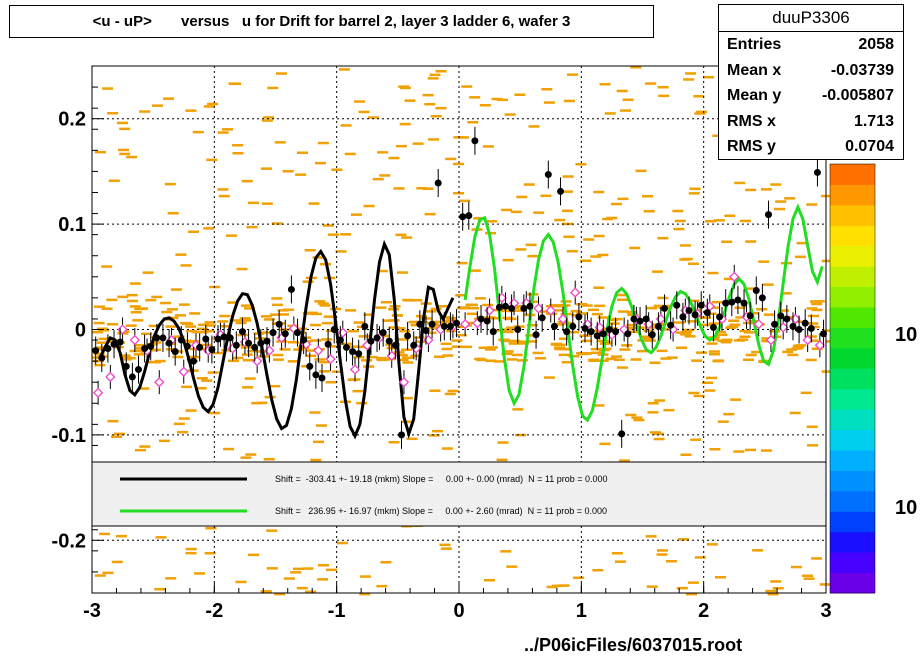 The width and height of the screenshot is (920, 660). Describe the element at coordinates (581, 611) in the screenshot. I see `x-tick-label: 1` at that location.